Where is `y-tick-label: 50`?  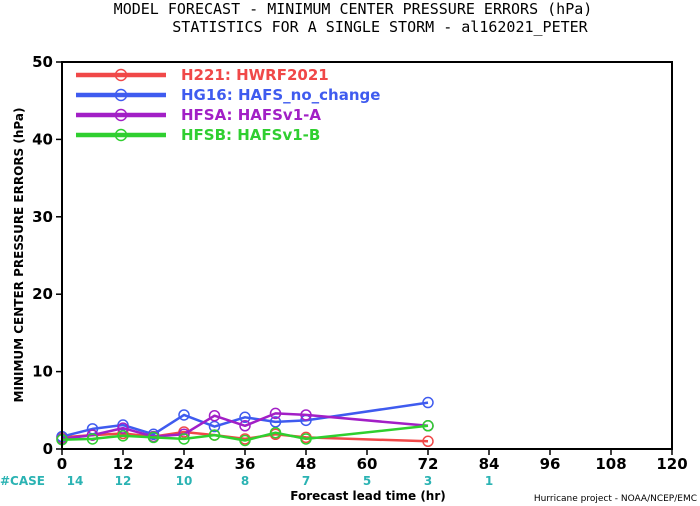 y-tick-label: 50 is located at coordinates (42, 62).